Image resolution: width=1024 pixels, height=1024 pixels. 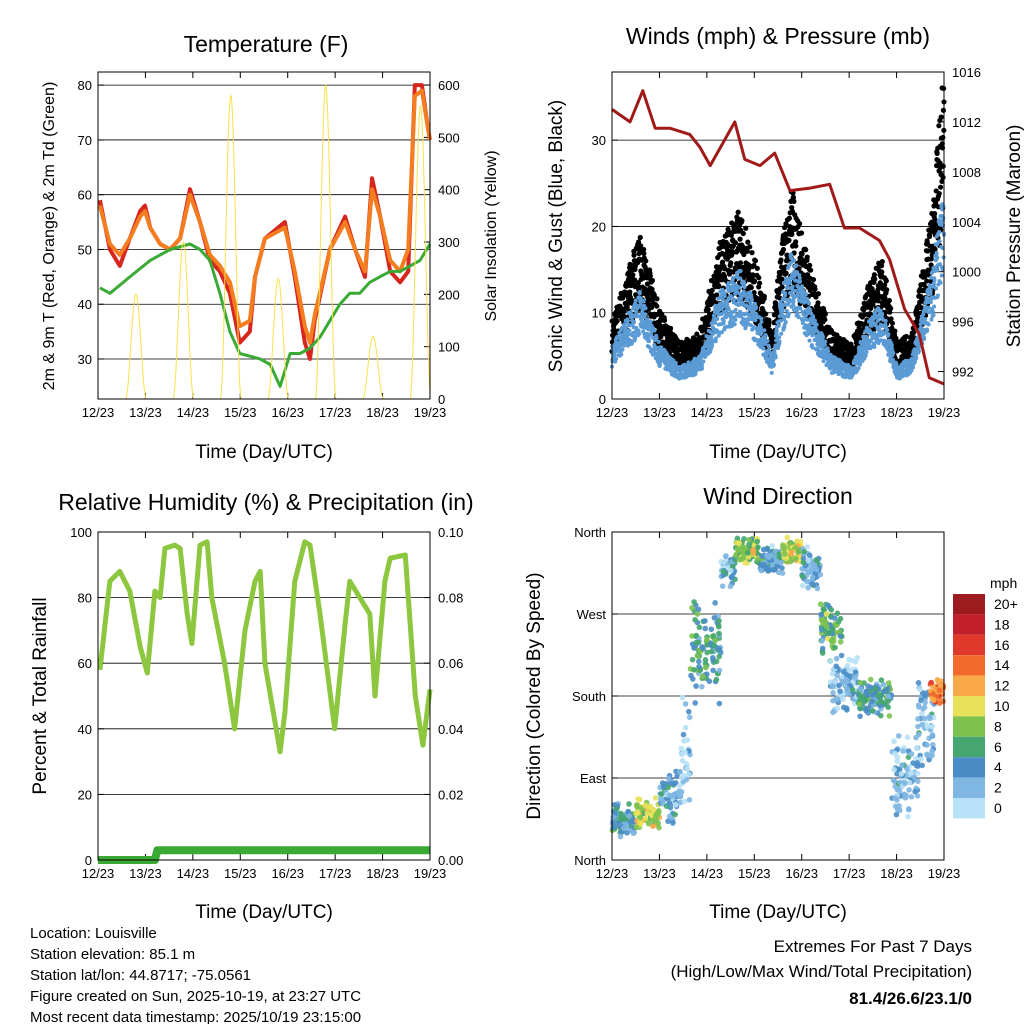 What do you see at coordinates (98, 873) in the screenshot?
I see `x-tick-label: 12/23` at bounding box center [98, 873].